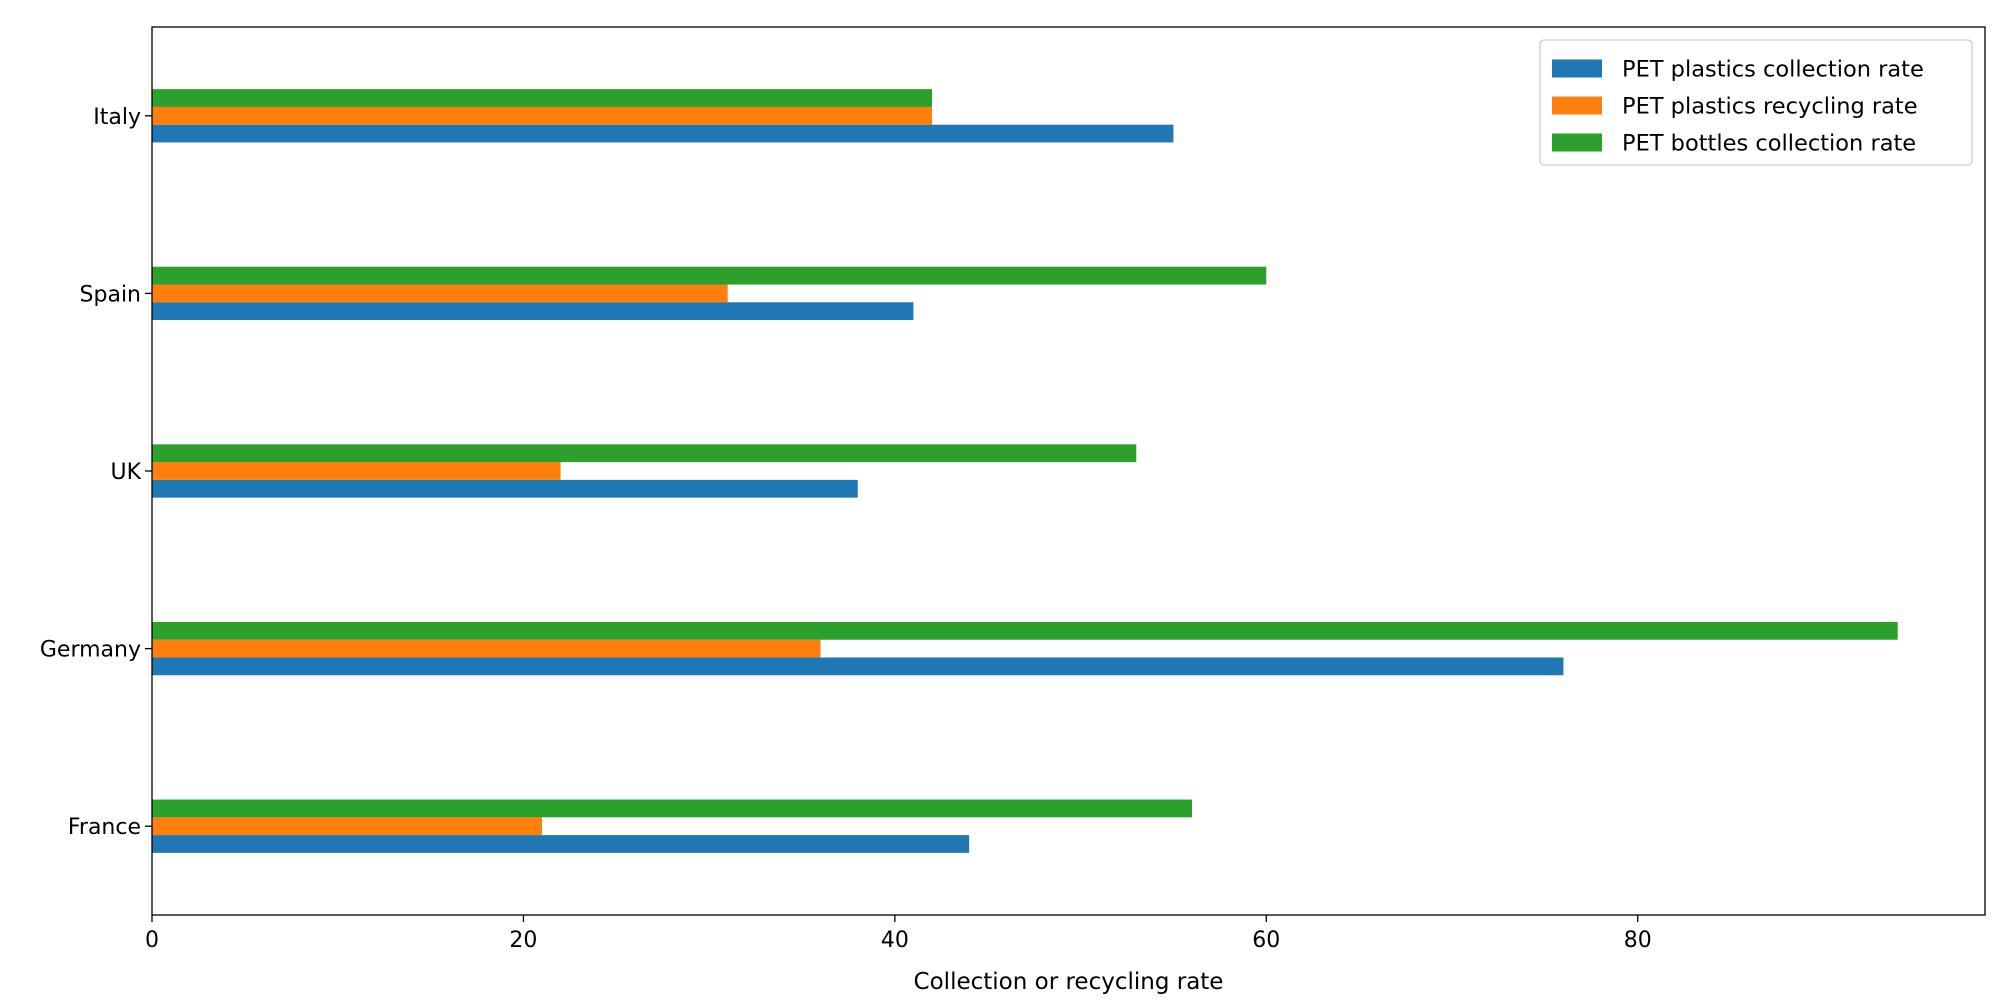 Image resolution: width=2000 pixels, height=1000 pixels. Describe the element at coordinates (895, 940) in the screenshot. I see `x-tick-label: 40` at that location.